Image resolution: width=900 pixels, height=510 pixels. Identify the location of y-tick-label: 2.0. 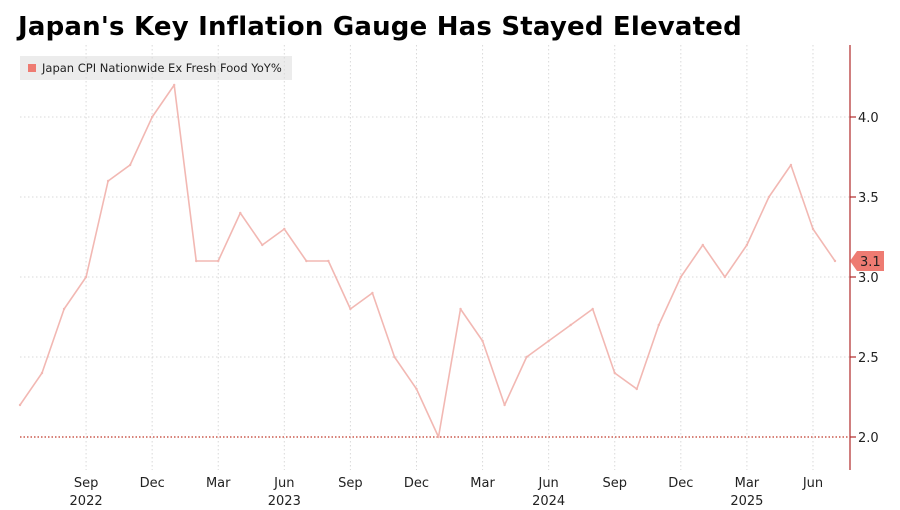
(868, 438).